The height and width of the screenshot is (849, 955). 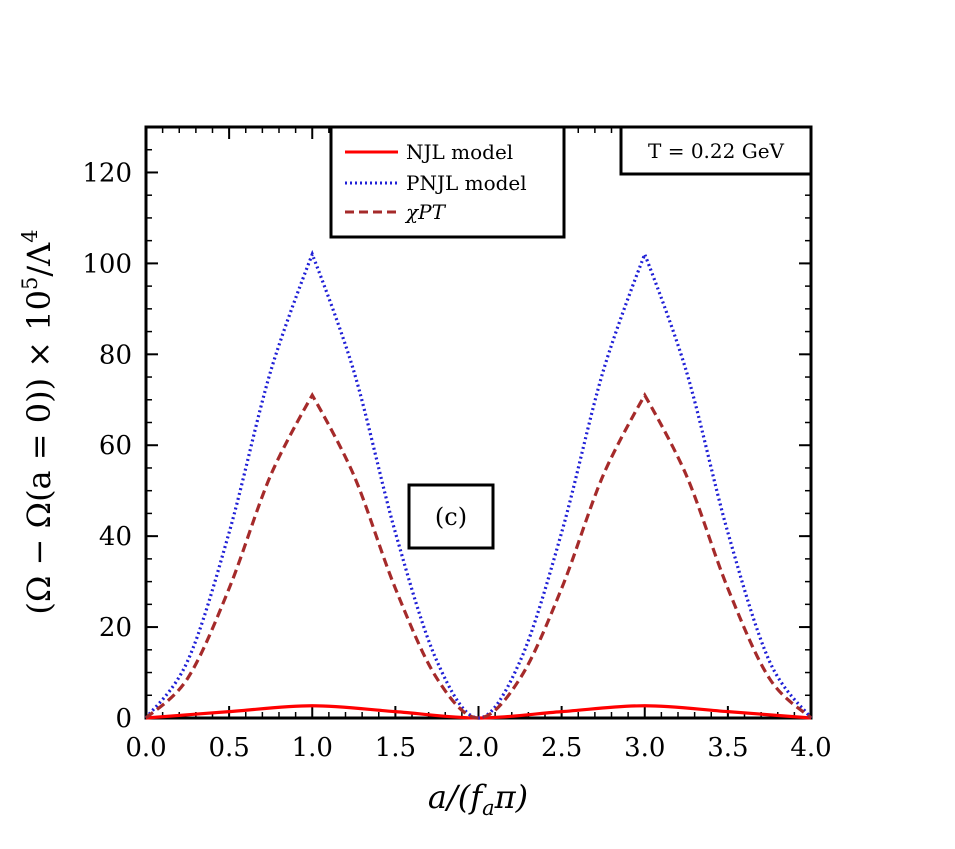 I want to click on legend-entry-chipt: χPT, so click(x=396, y=212).